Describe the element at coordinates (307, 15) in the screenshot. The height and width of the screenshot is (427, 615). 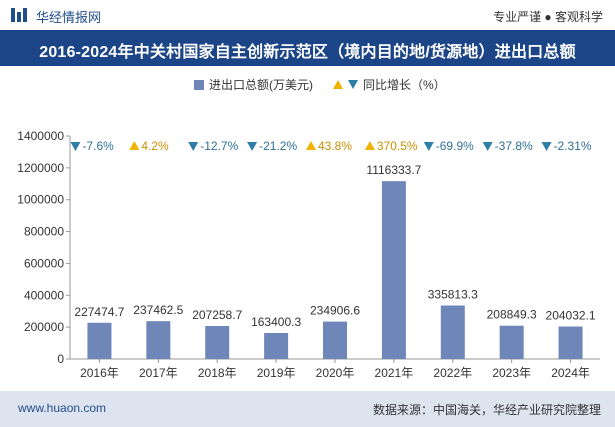
I see `top-bar: 华经情报网 专业严谨 ● 客观科学` at that location.